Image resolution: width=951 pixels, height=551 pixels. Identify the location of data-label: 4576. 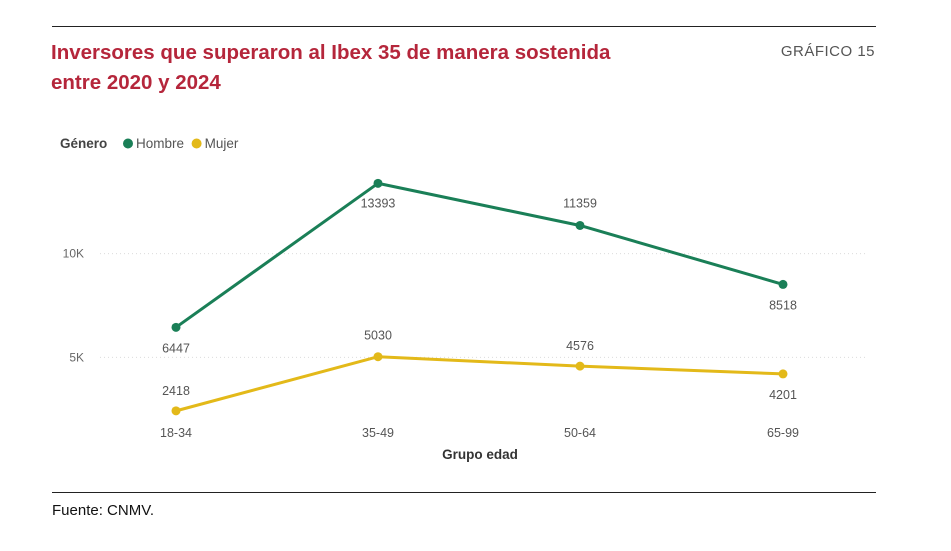
(580, 346).